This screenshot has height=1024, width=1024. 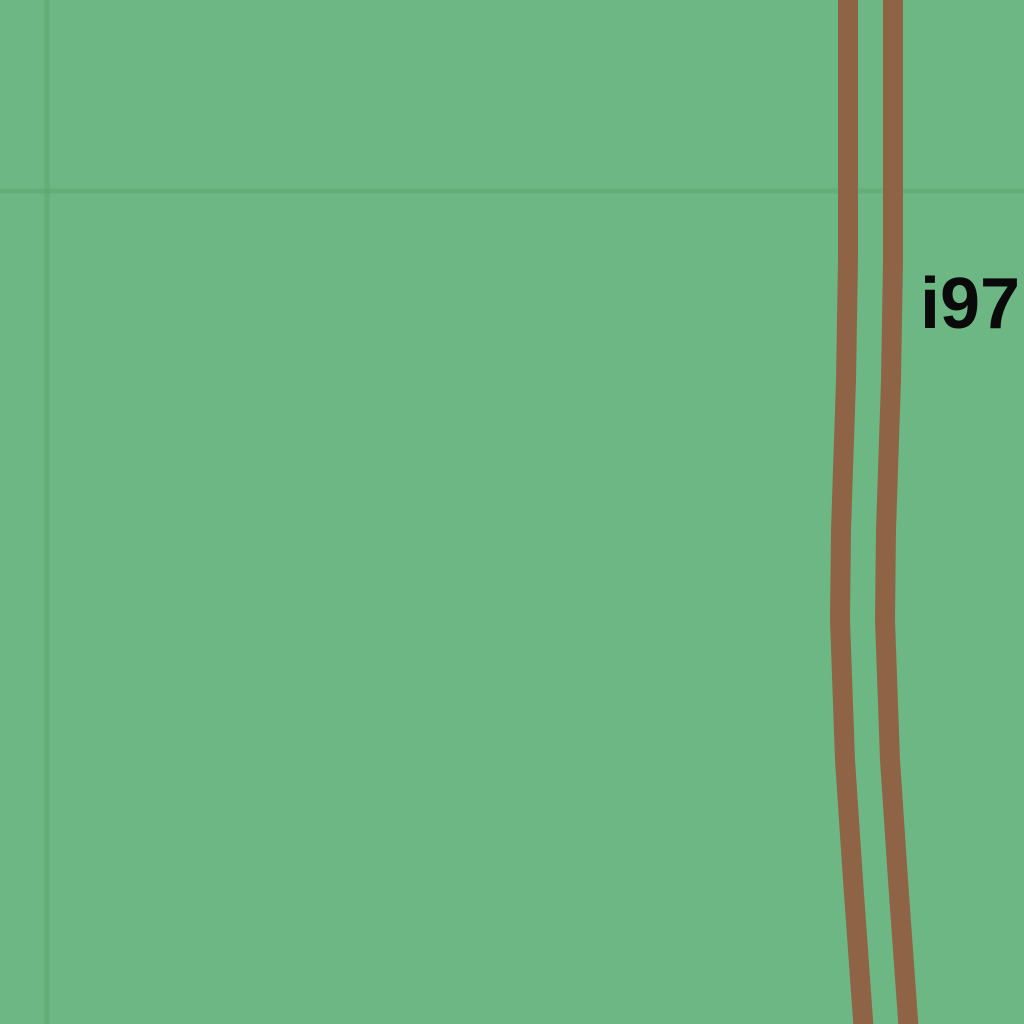 What do you see at coordinates (852, 512) in the screenshot?
I see `road-lane-left` at bounding box center [852, 512].